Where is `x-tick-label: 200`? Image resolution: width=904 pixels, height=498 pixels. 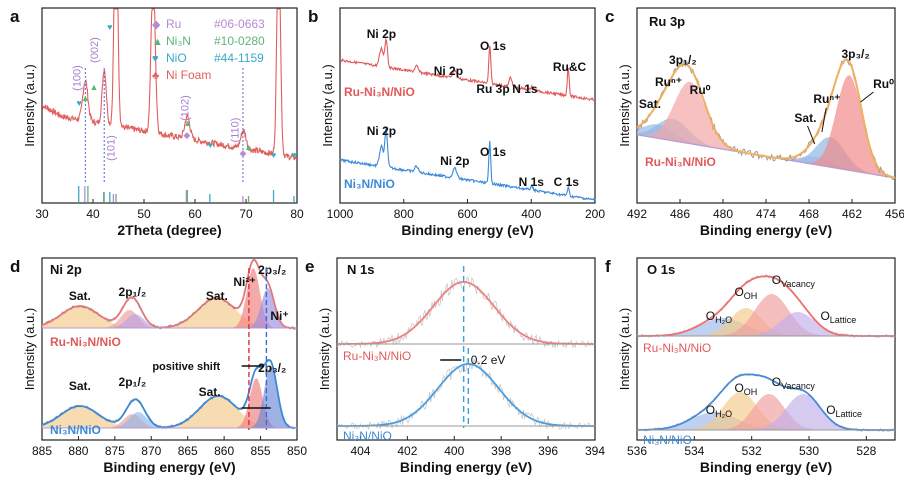 x-tick-label: 200 is located at coordinates (595, 214).